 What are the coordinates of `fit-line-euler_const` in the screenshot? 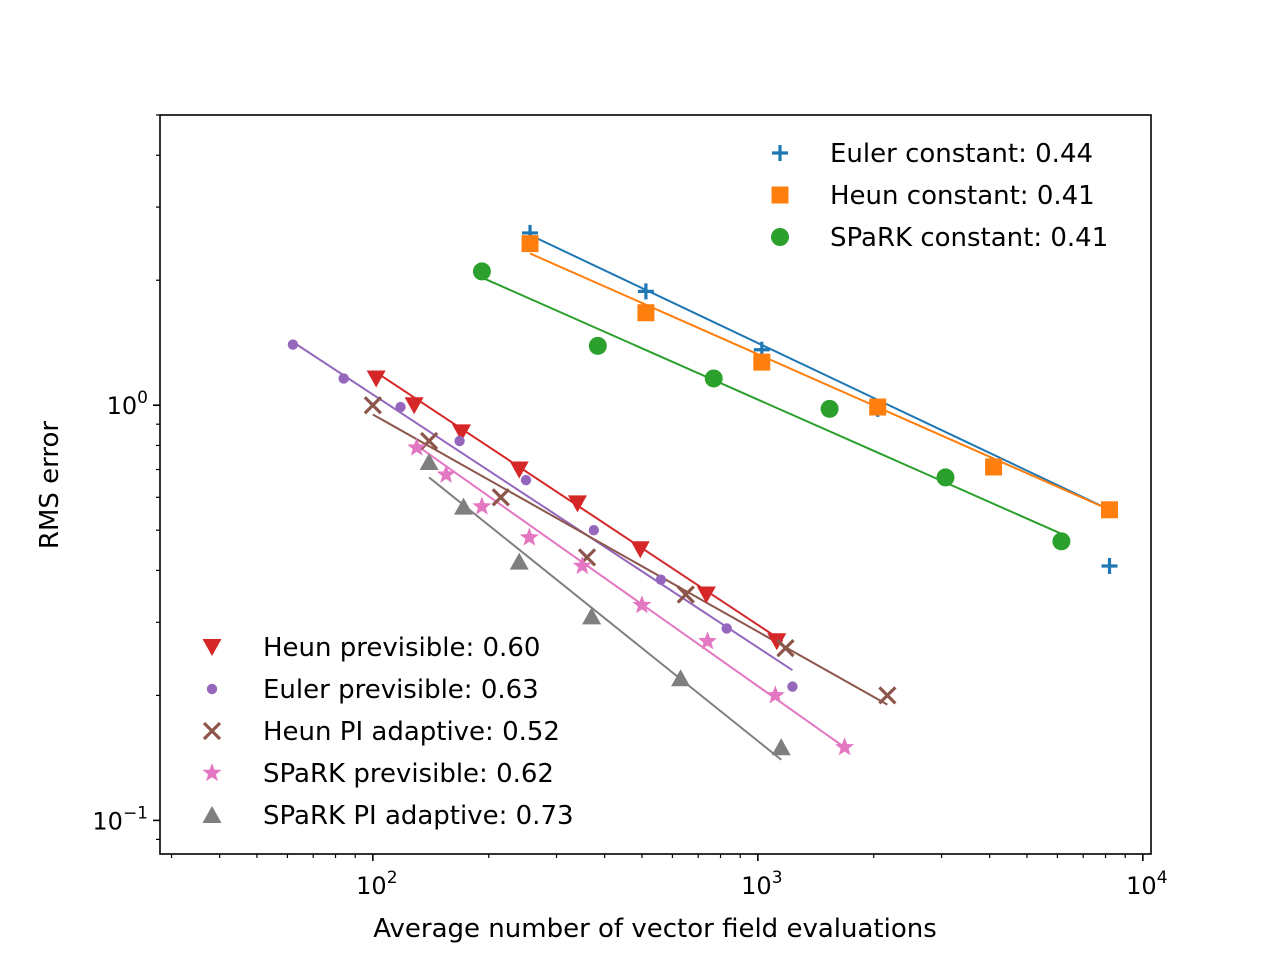 It's located at (819, 372).